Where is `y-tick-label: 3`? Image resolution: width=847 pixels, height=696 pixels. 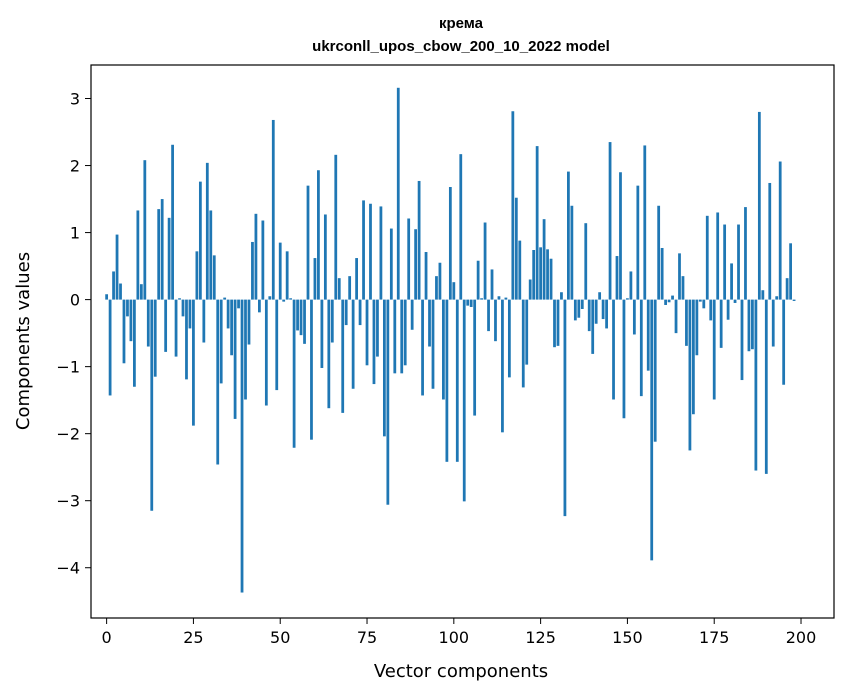
y-tick-label: 3 is located at coordinates (75, 99).